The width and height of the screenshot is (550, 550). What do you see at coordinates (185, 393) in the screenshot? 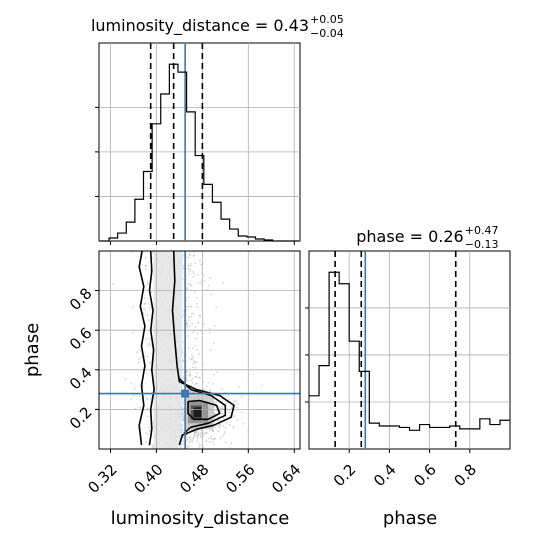
I see `joint-truth-marker` at bounding box center [185, 393].